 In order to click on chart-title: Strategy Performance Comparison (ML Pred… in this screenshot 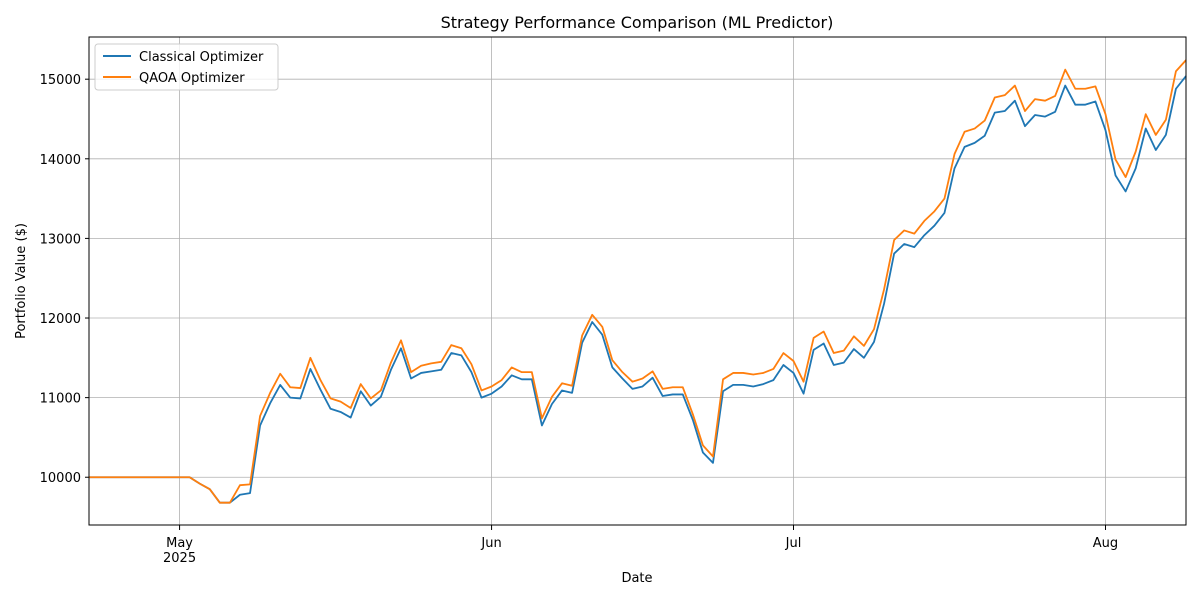, I will do `click(637, 22)`.